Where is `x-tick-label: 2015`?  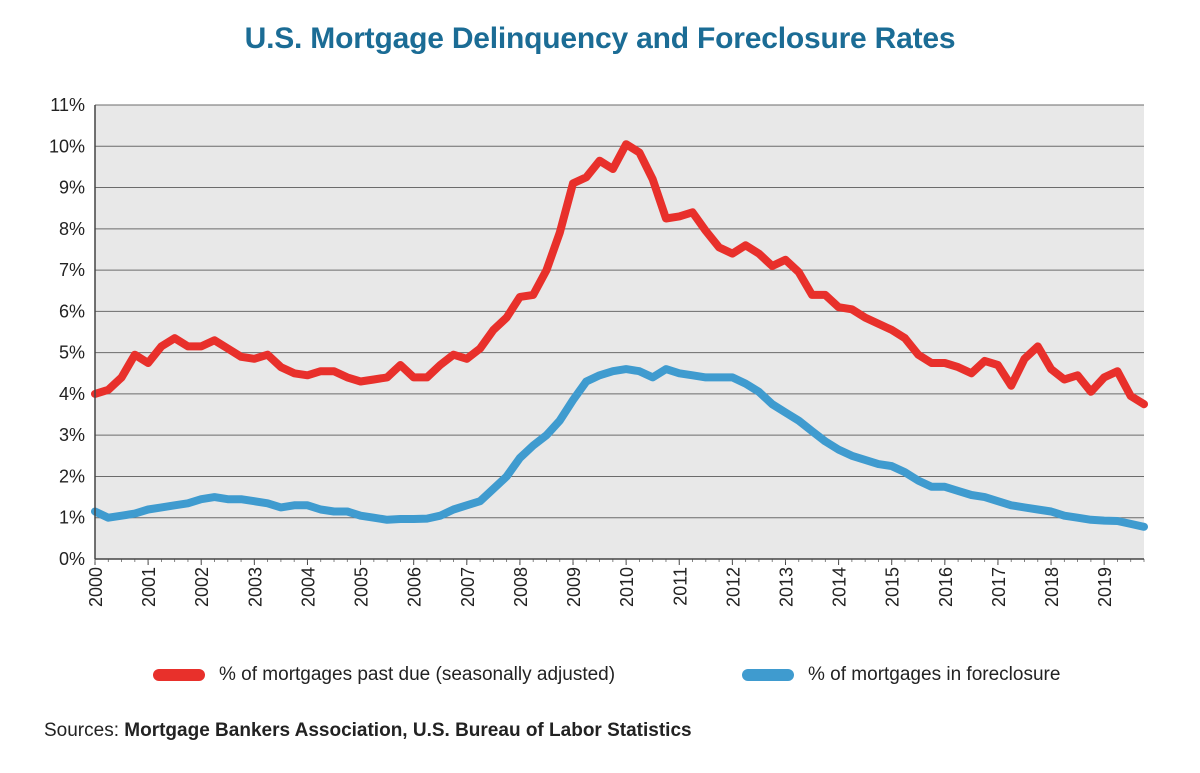
x-tick-label: 2015 is located at coordinates (893, 587).